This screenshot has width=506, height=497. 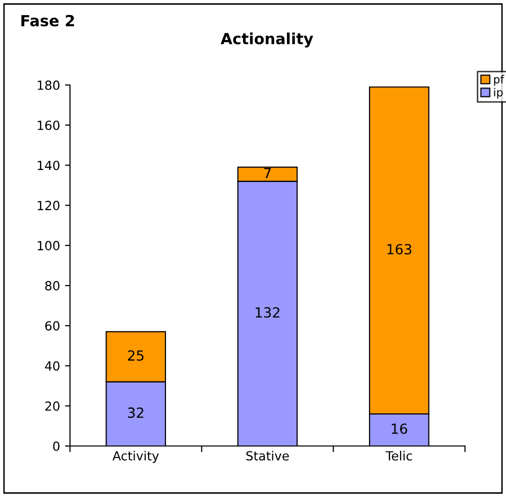 I want to click on y-tick-label: 160, so click(x=49, y=125).